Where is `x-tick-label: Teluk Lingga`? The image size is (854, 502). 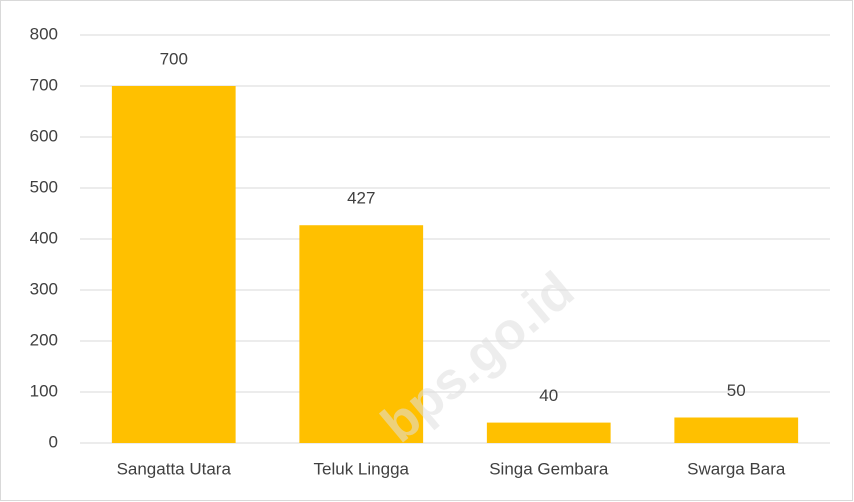 x-tick-label: Teluk Lingga is located at coordinates (362, 468).